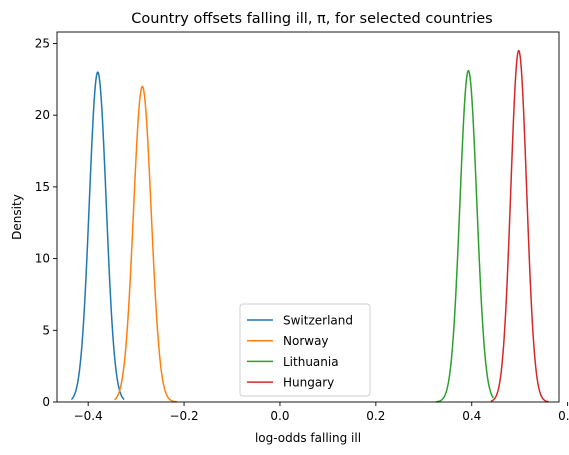 The width and height of the screenshot is (569, 455). What do you see at coordinates (308, 383) in the screenshot?
I see `legend-label: Hungary` at bounding box center [308, 383].